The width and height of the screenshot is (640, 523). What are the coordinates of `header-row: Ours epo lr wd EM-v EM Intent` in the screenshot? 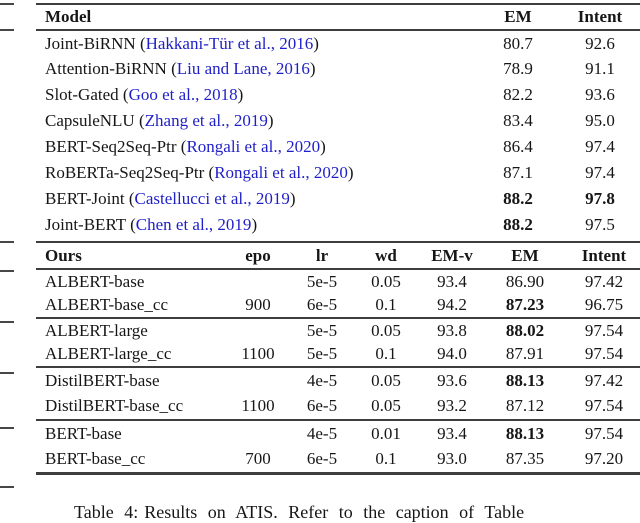 It's located at (338, 256).